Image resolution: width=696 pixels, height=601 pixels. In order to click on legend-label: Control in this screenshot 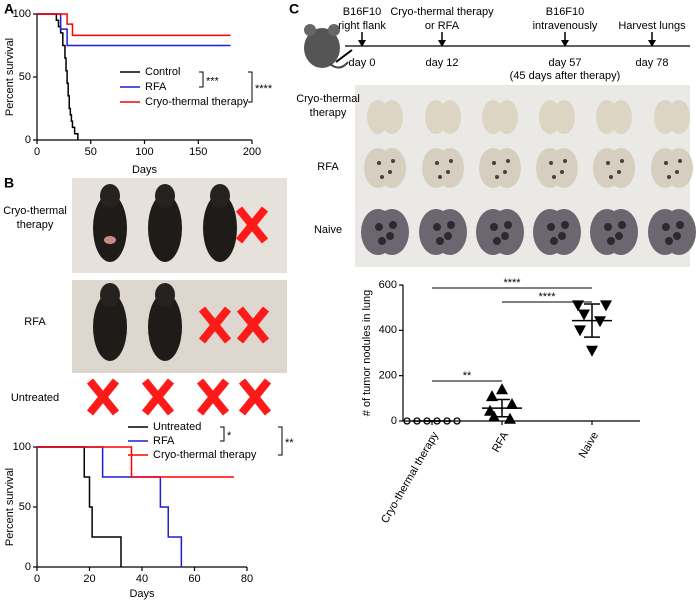, I will do `click(162, 72)`.